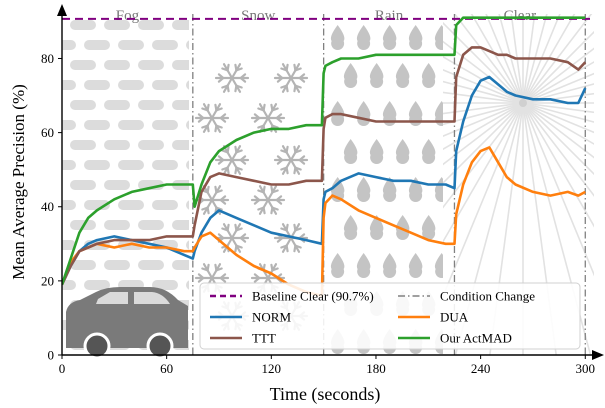  What do you see at coordinates (376, 368) in the screenshot?
I see `x-tick-label: 180` at bounding box center [376, 368].